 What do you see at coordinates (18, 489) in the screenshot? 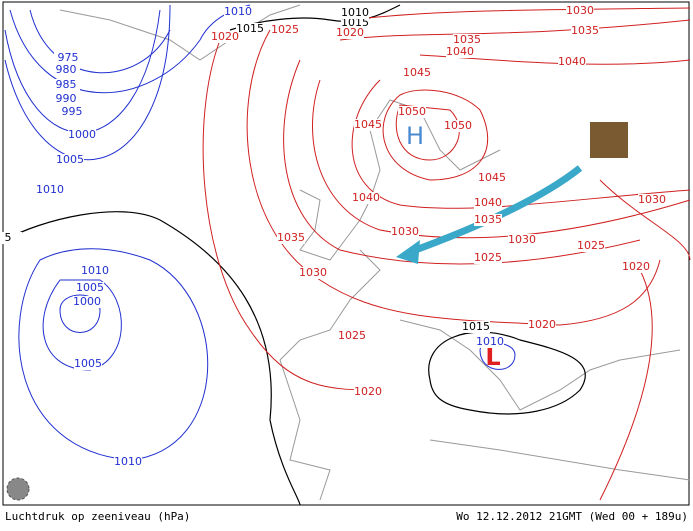
I see `loading-icon` at bounding box center [18, 489].